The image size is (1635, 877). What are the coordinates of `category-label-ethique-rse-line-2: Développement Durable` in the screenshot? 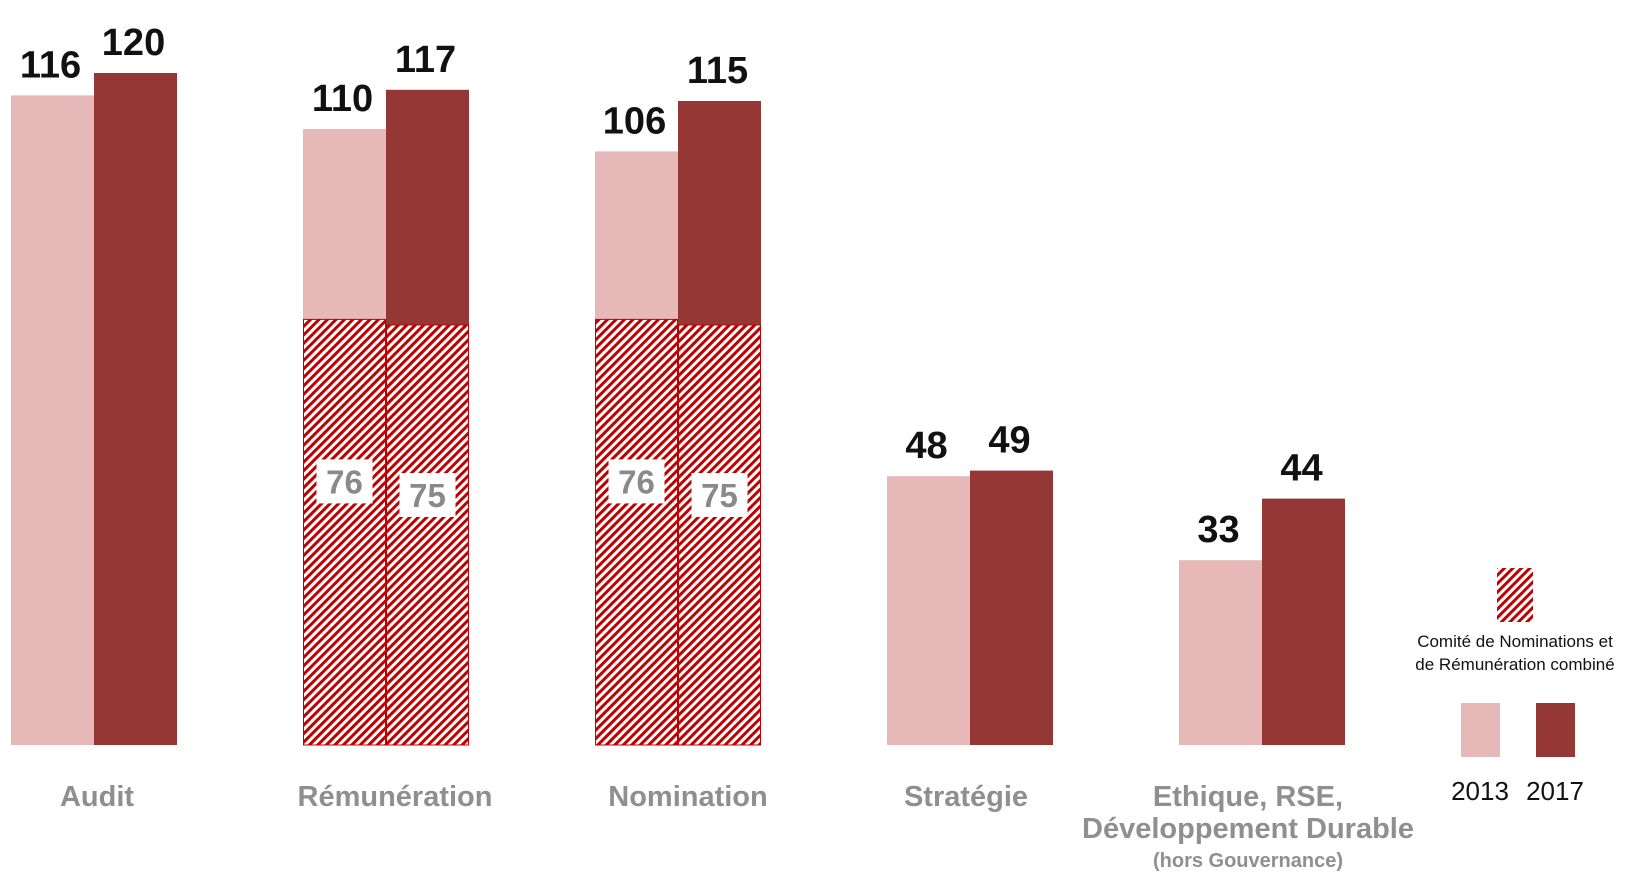 It's located at (1248, 829).